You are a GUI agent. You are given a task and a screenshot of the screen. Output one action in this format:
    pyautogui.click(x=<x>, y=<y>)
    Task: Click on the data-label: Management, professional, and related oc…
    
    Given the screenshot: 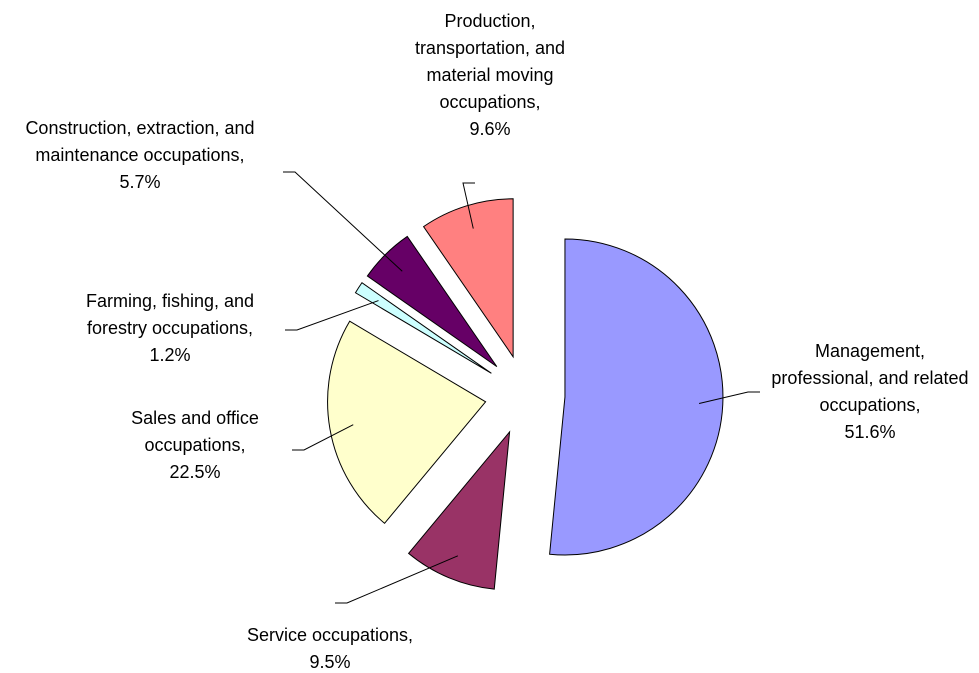 What is the action you would take?
    pyautogui.click(x=870, y=392)
    